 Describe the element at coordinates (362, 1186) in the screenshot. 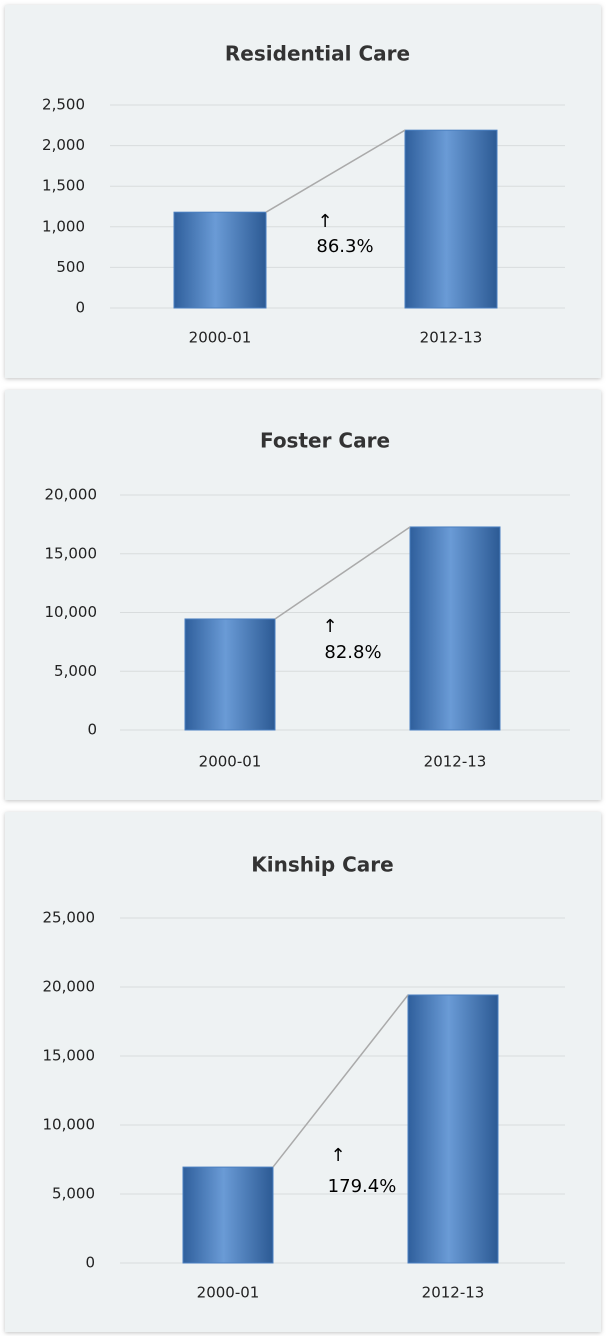

I see `annotation: 179.4%` at that location.